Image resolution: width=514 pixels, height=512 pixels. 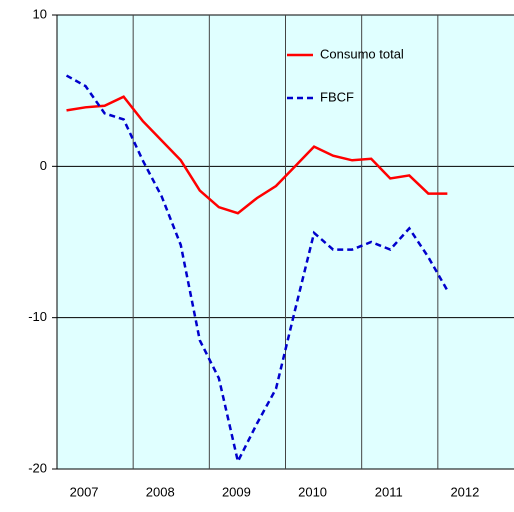 What do you see at coordinates (43, 165) in the screenshot?
I see `y-tick-label: 0` at bounding box center [43, 165].